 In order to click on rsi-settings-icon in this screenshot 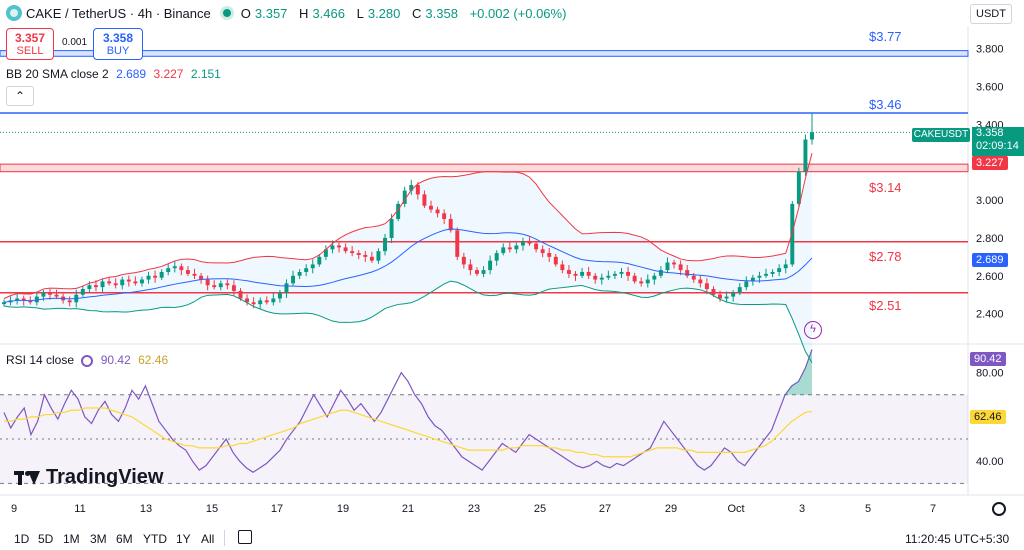, I will do `click(87, 360)`.